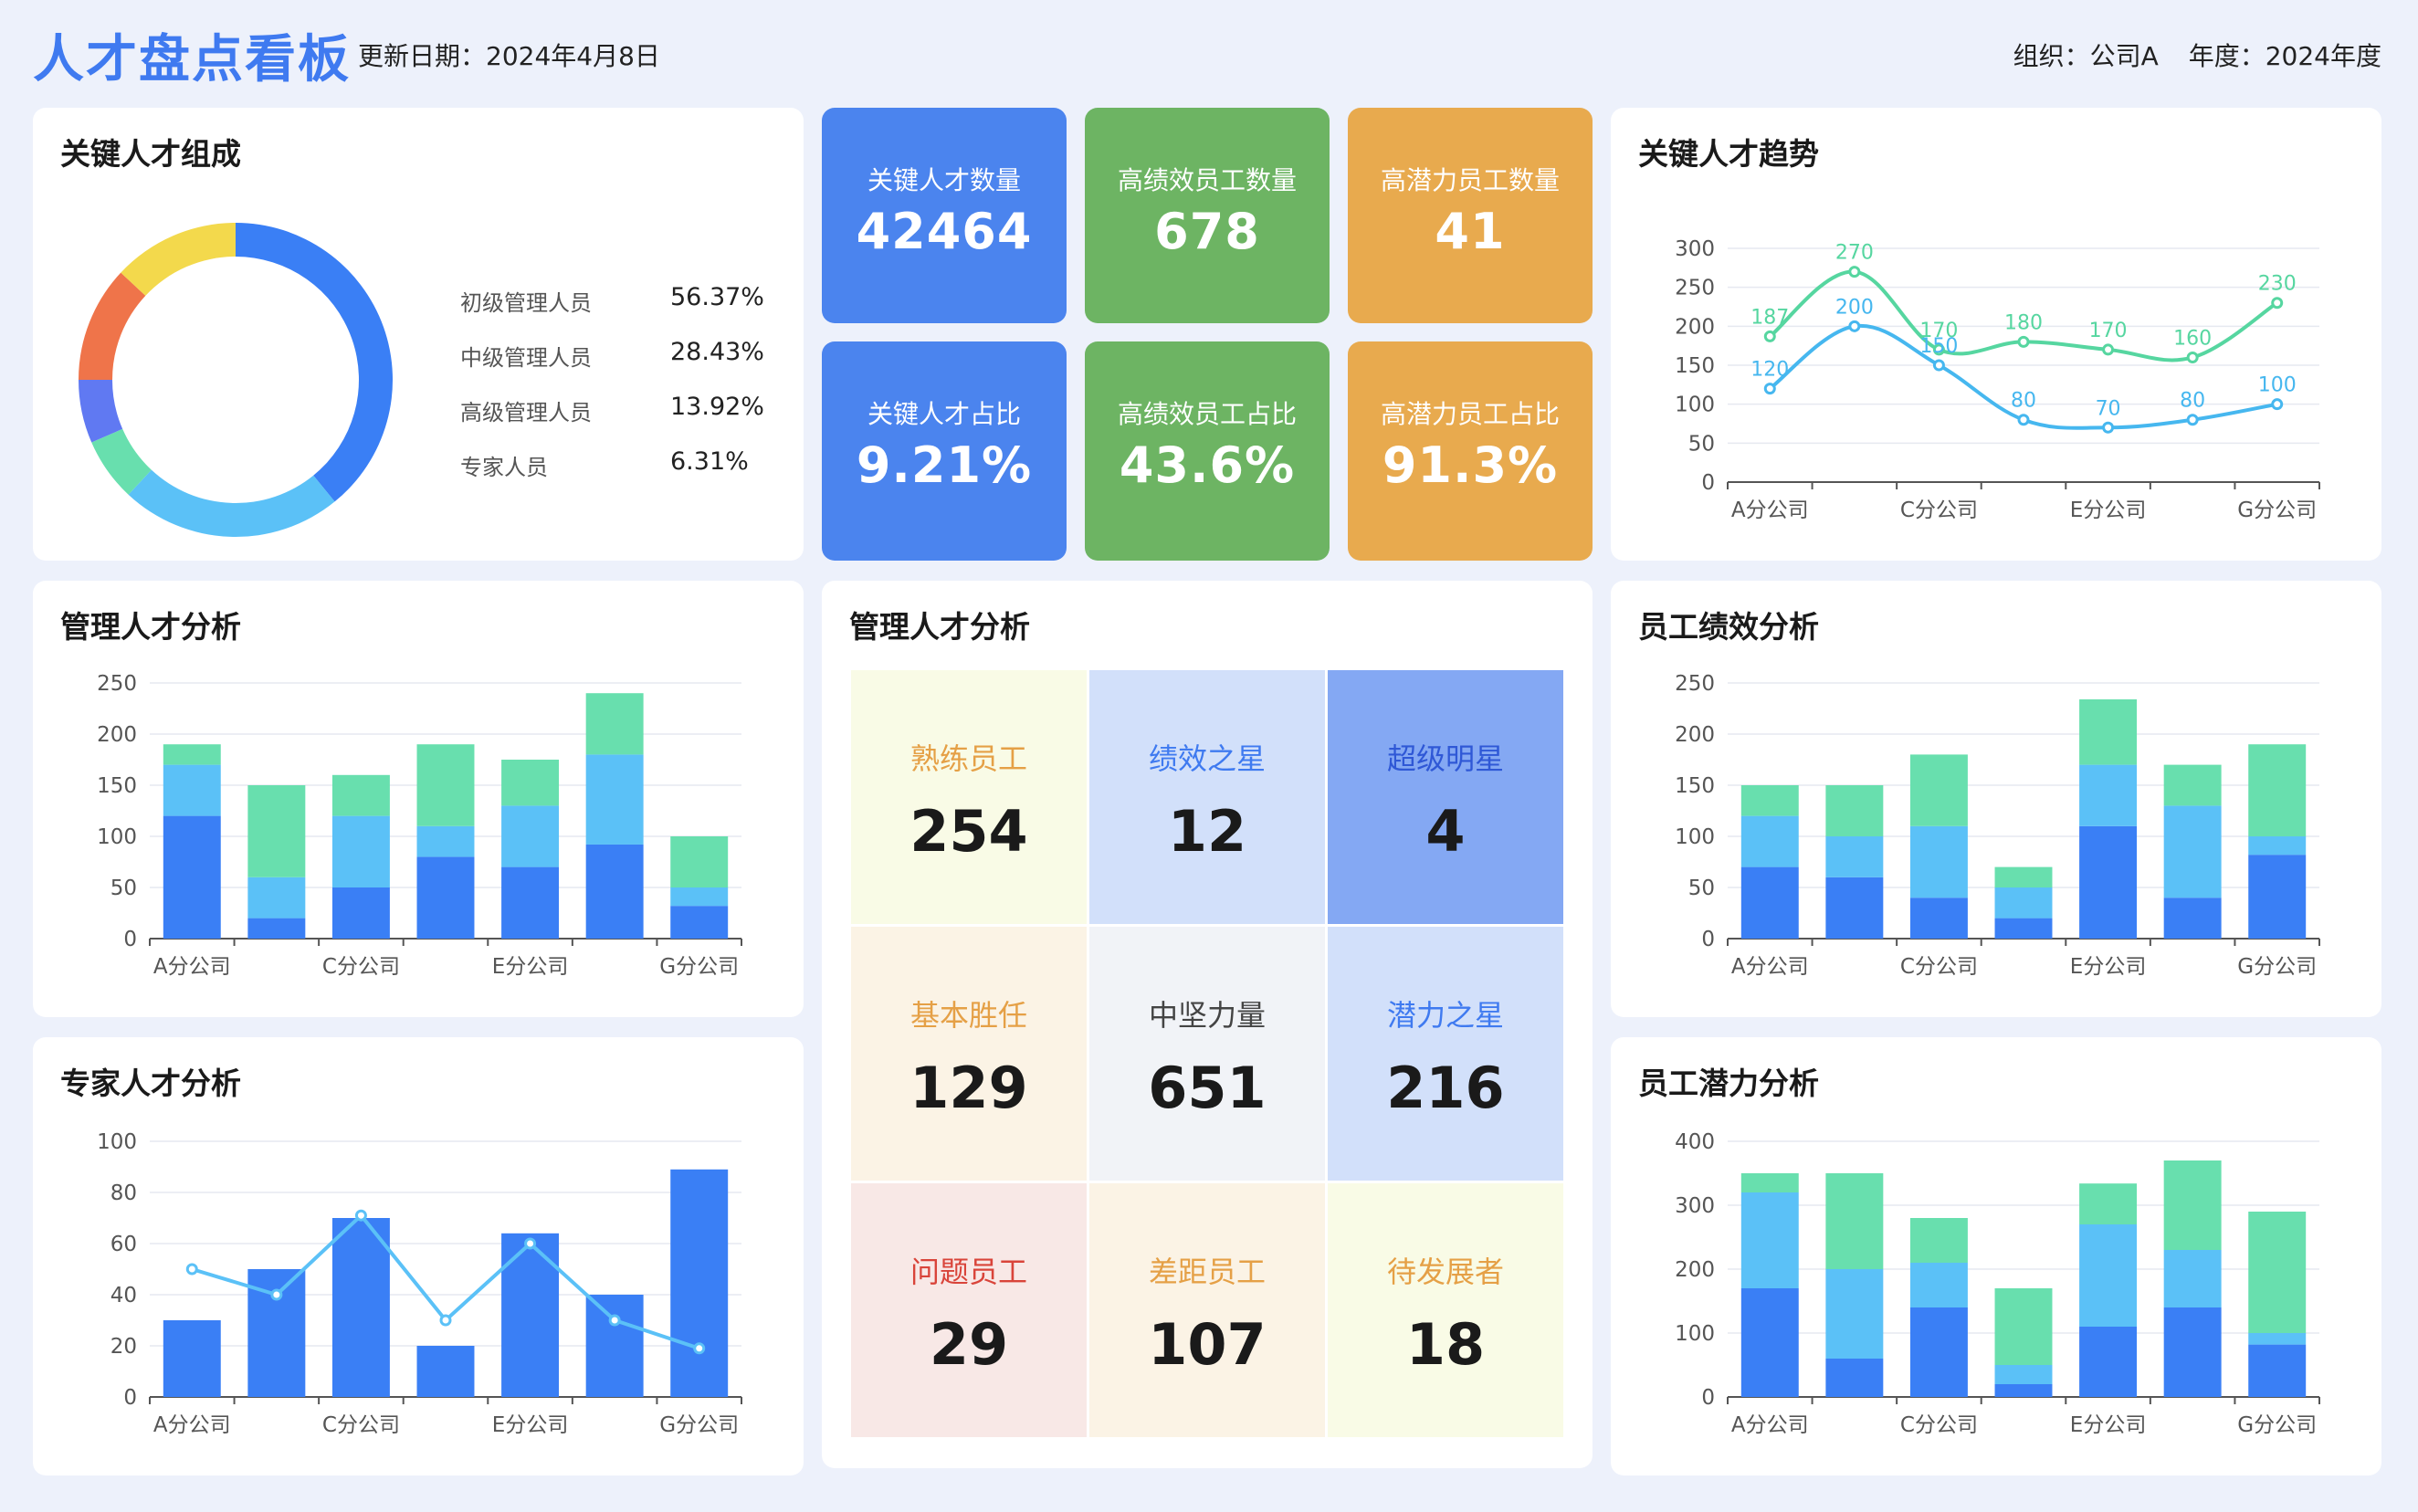 This screenshot has width=2418, height=1512. What do you see at coordinates (1207, 451) in the screenshot?
I see `kpi-high-perf-ratio: 高绩效员工占比 43.6%` at bounding box center [1207, 451].